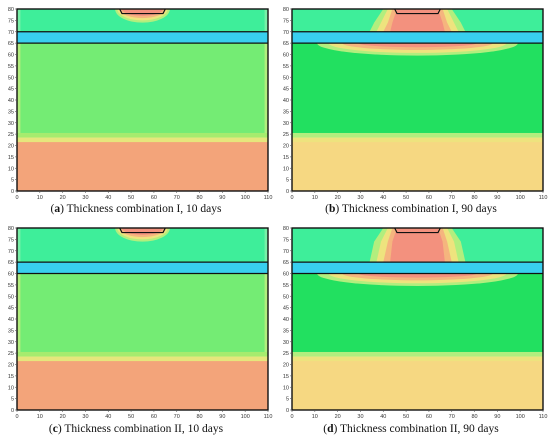  What do you see at coordinates (286, 158) in the screenshot?
I see `y-tick-label: 15` at bounding box center [286, 158].